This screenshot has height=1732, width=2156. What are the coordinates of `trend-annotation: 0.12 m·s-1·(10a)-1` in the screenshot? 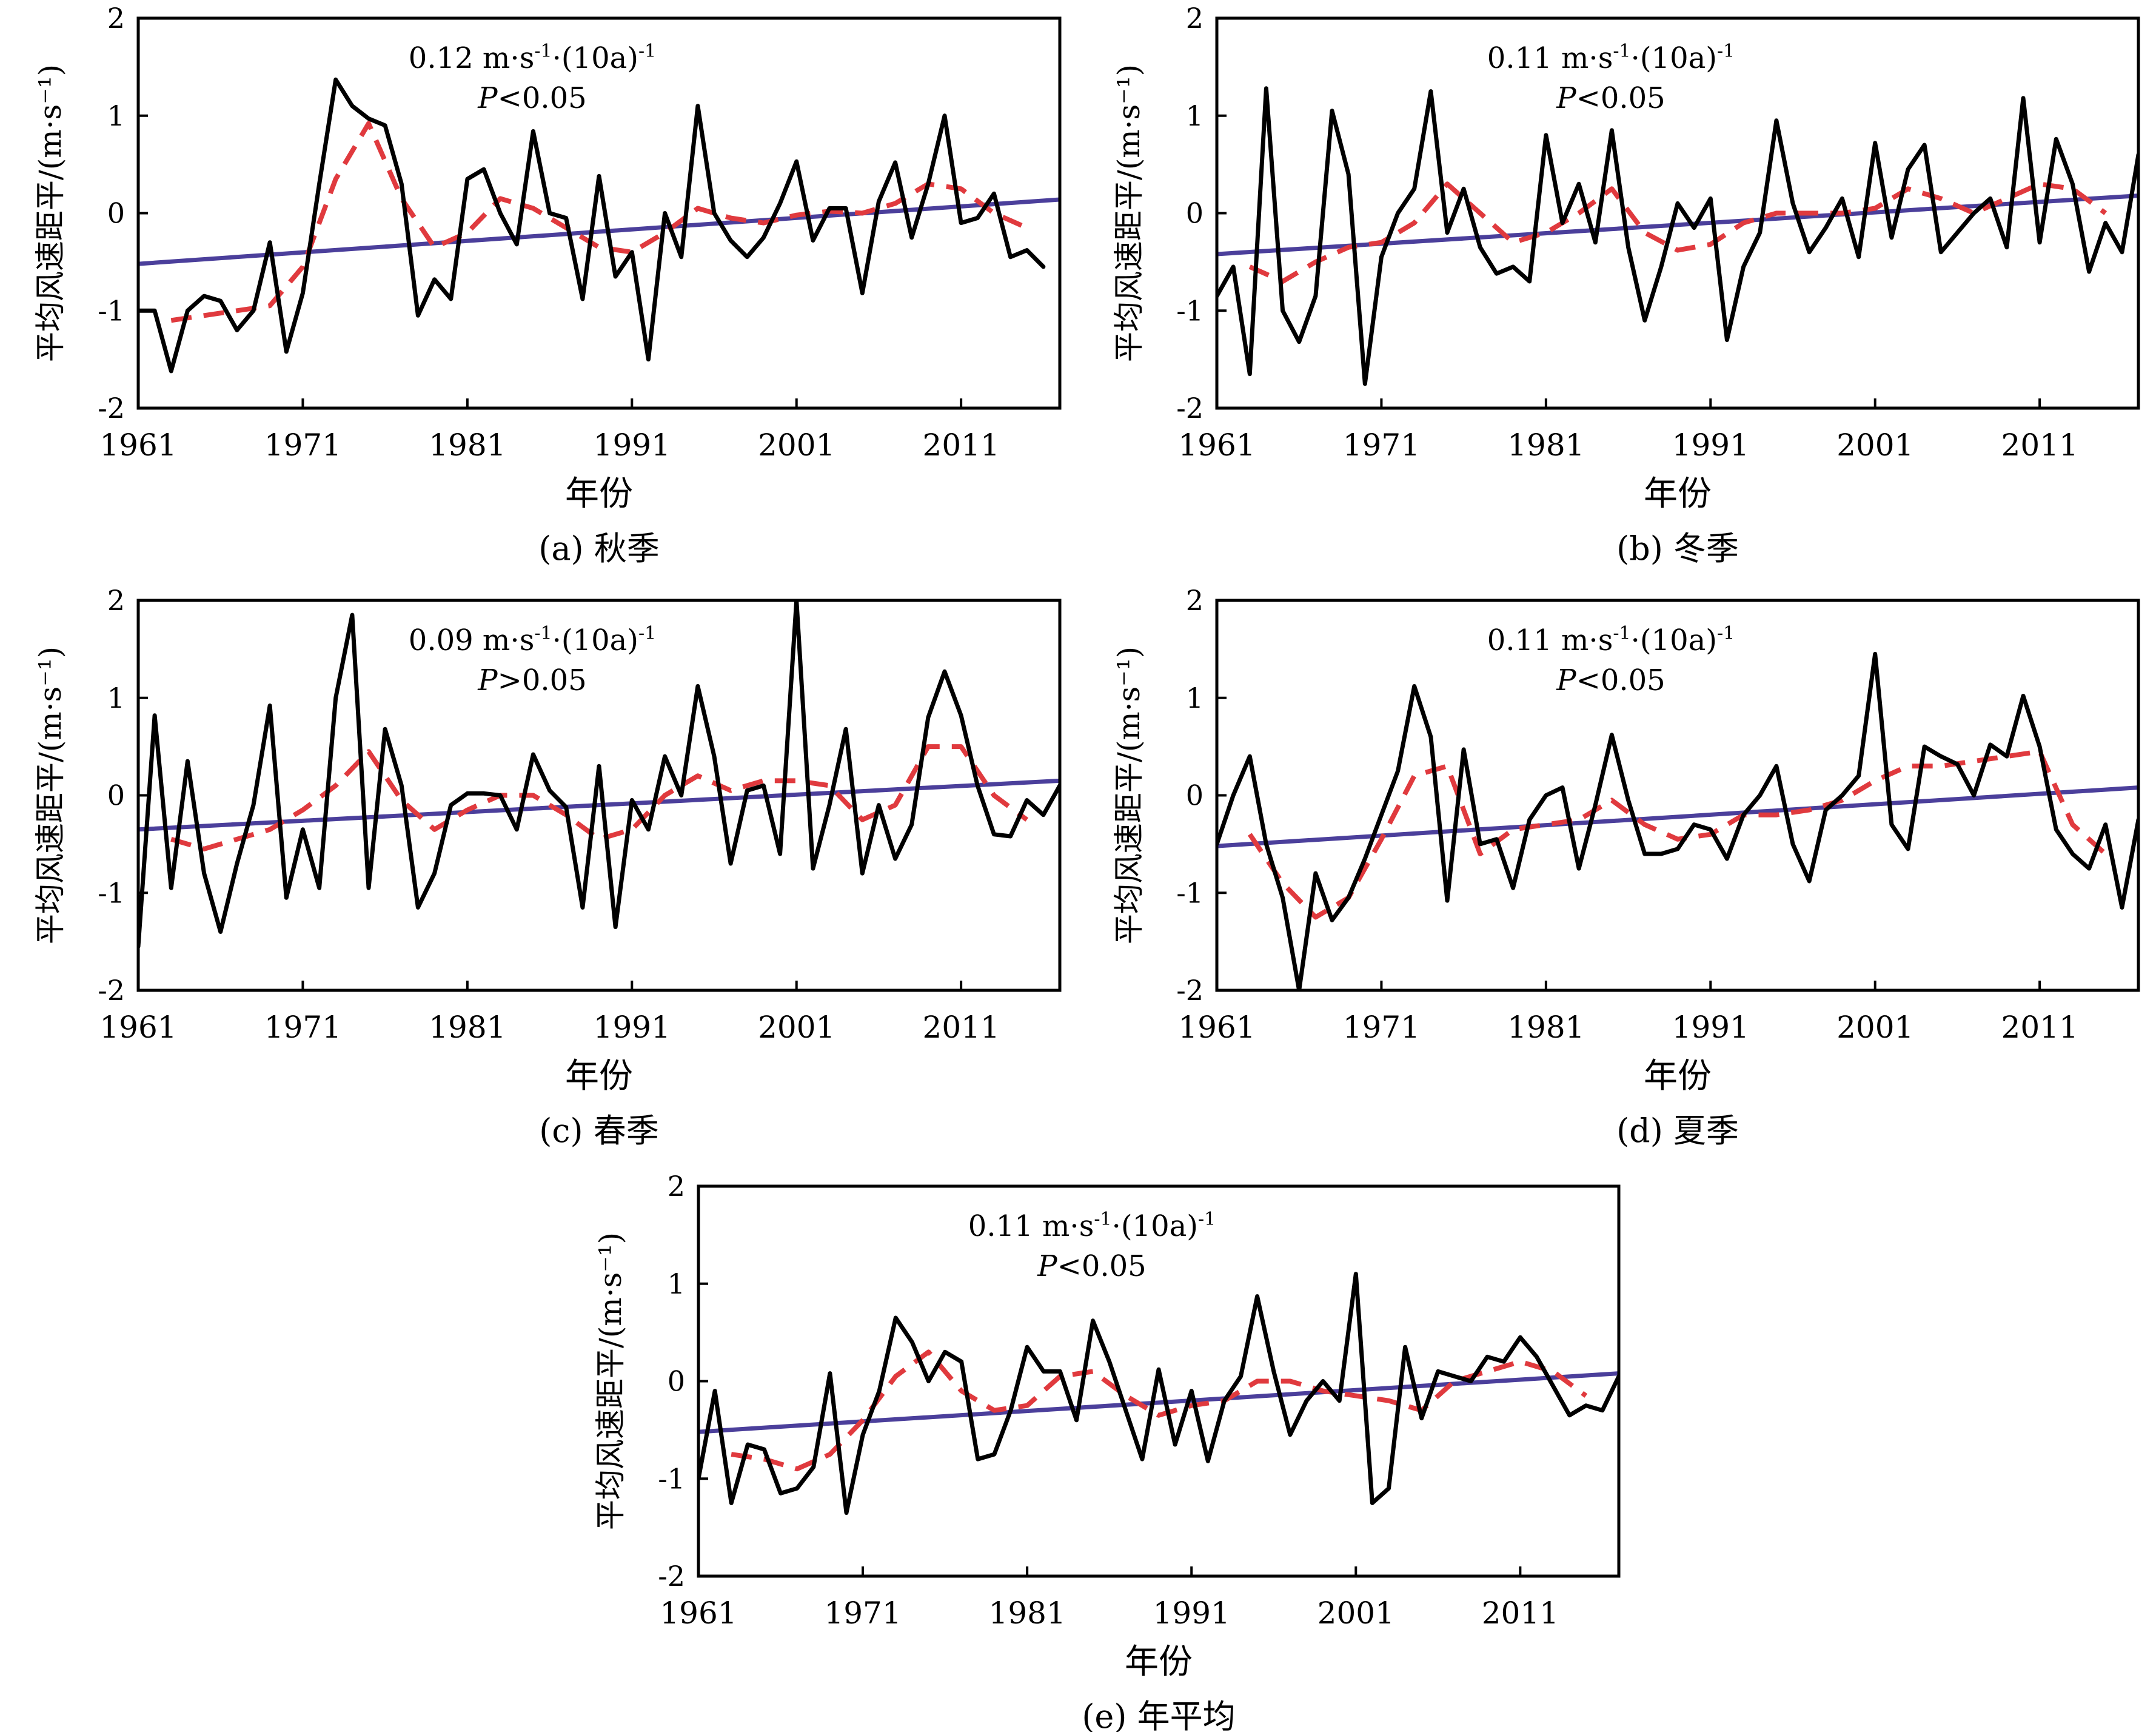 It's located at (532, 58).